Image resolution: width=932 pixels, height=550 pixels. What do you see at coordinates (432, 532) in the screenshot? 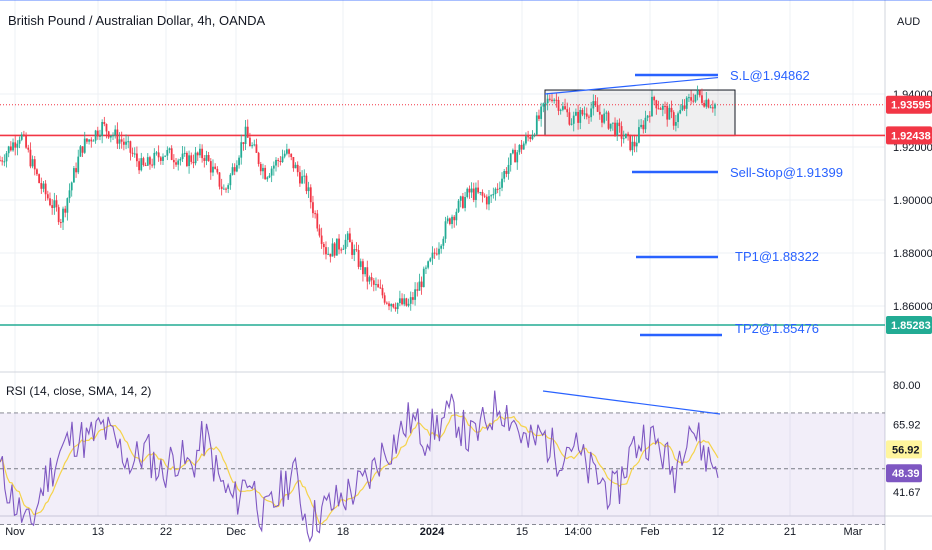
I see `time-label: 2024` at bounding box center [432, 532].